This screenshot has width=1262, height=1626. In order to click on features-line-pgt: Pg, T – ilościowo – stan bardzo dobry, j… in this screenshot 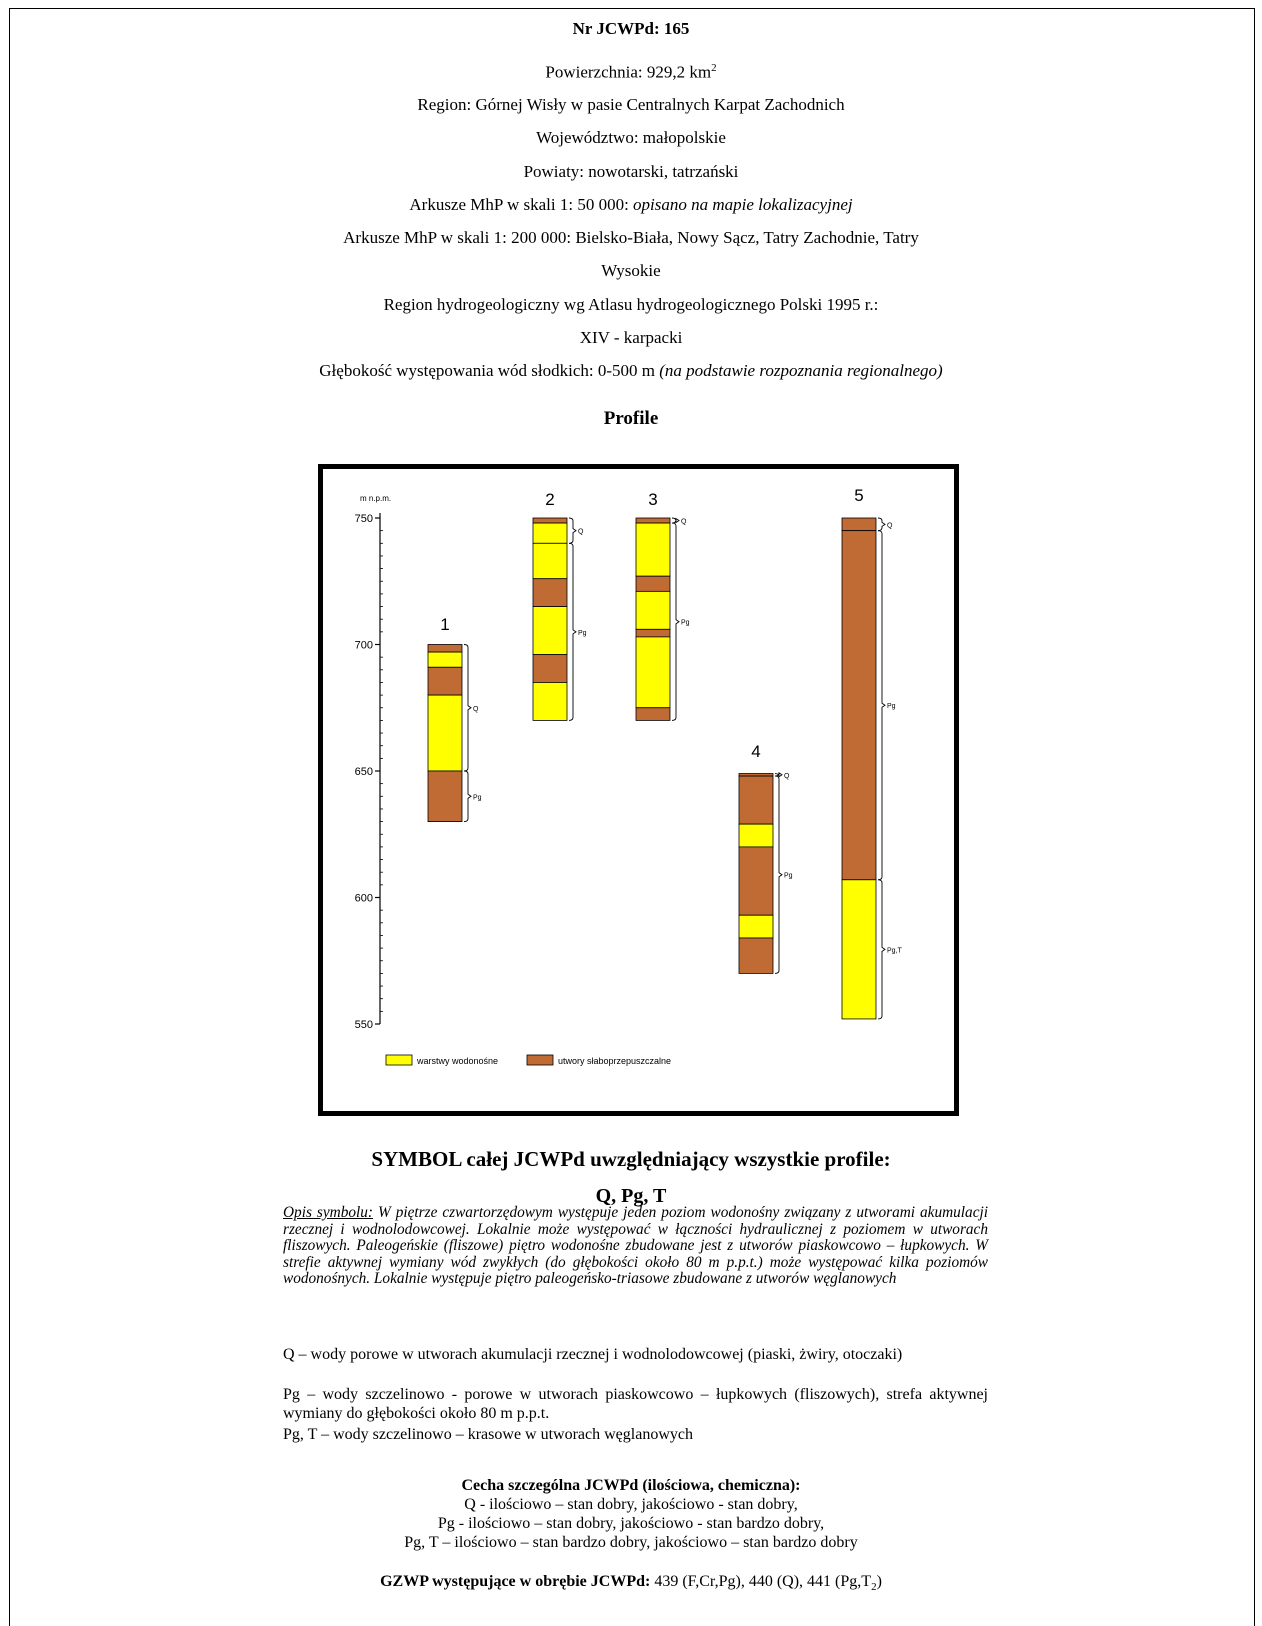, I will do `click(631, 1542)`.